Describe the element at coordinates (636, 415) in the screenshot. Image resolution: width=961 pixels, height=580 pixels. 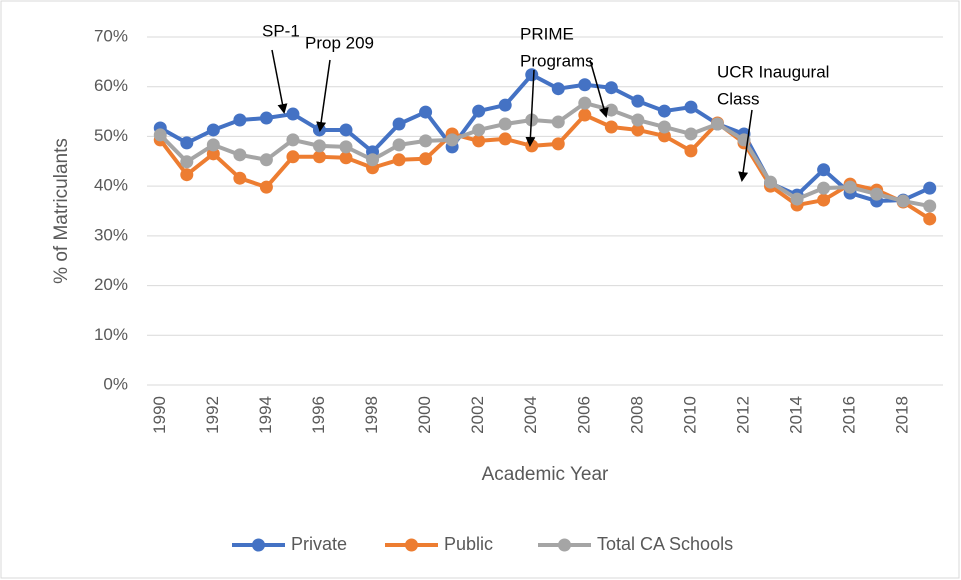
I see `x-tick-label: 2008` at that location.